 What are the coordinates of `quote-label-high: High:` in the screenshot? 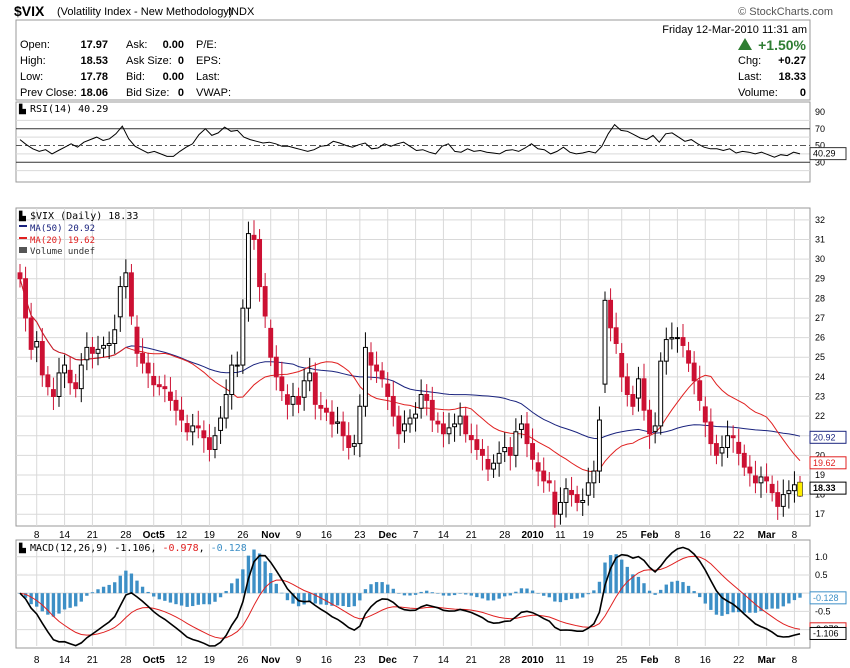 It's located at (33, 61).